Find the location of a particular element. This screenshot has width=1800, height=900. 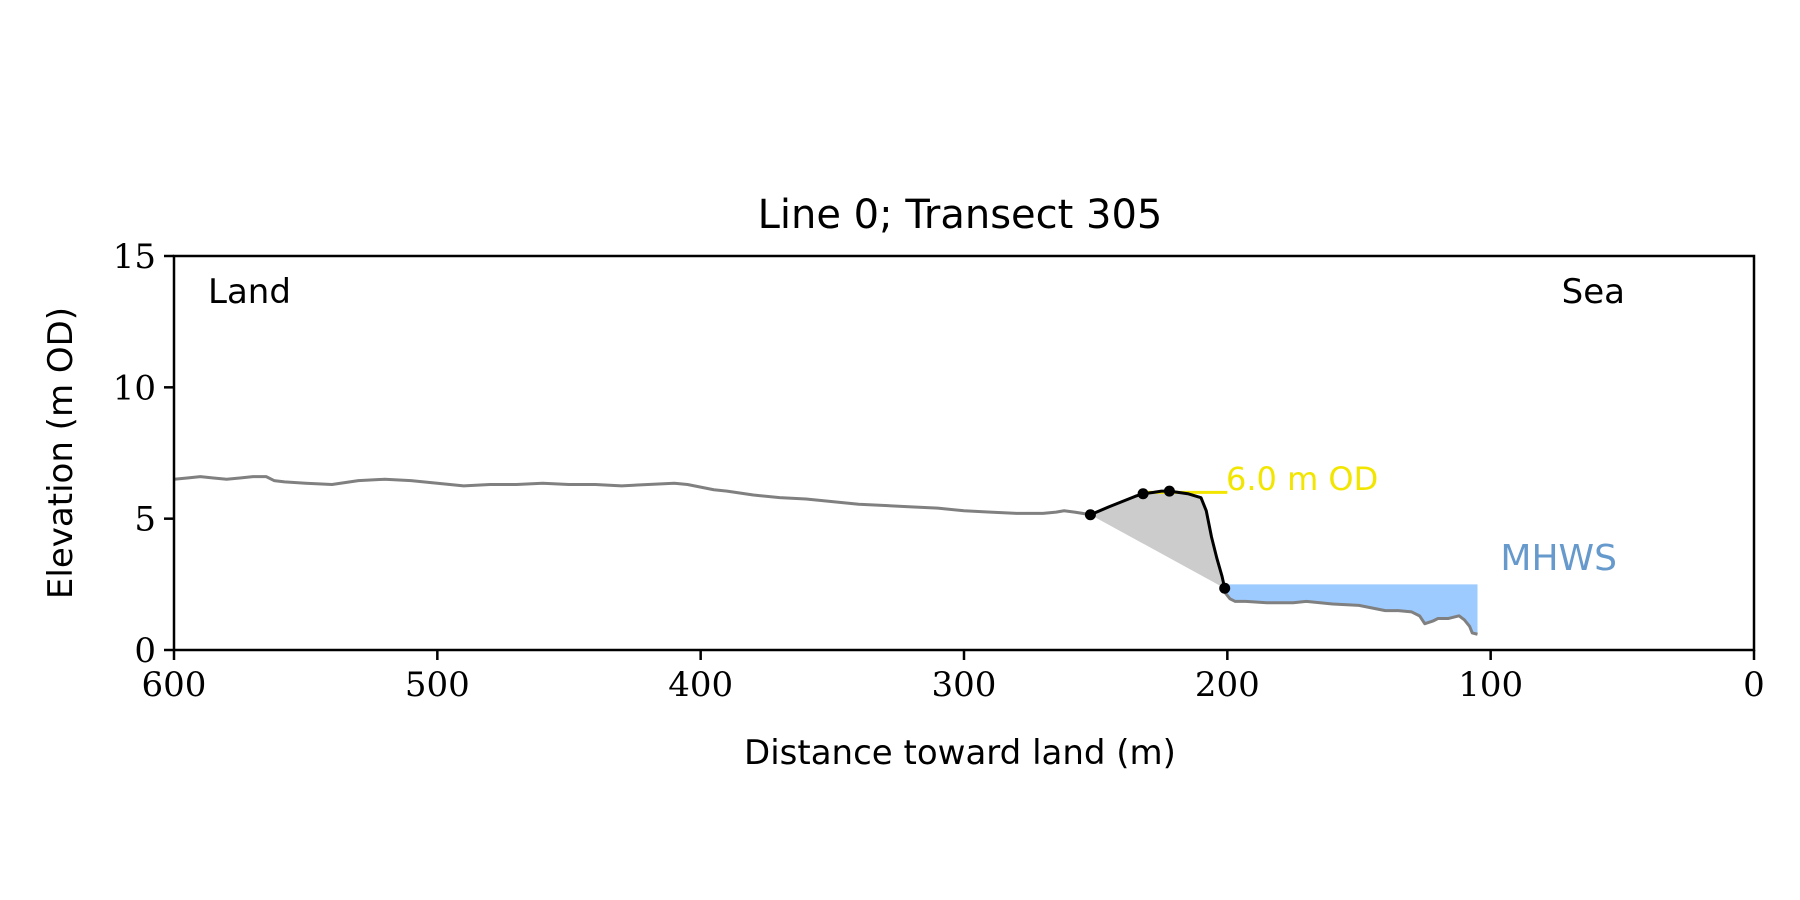

sea-label: Sea is located at coordinates (1593, 292).